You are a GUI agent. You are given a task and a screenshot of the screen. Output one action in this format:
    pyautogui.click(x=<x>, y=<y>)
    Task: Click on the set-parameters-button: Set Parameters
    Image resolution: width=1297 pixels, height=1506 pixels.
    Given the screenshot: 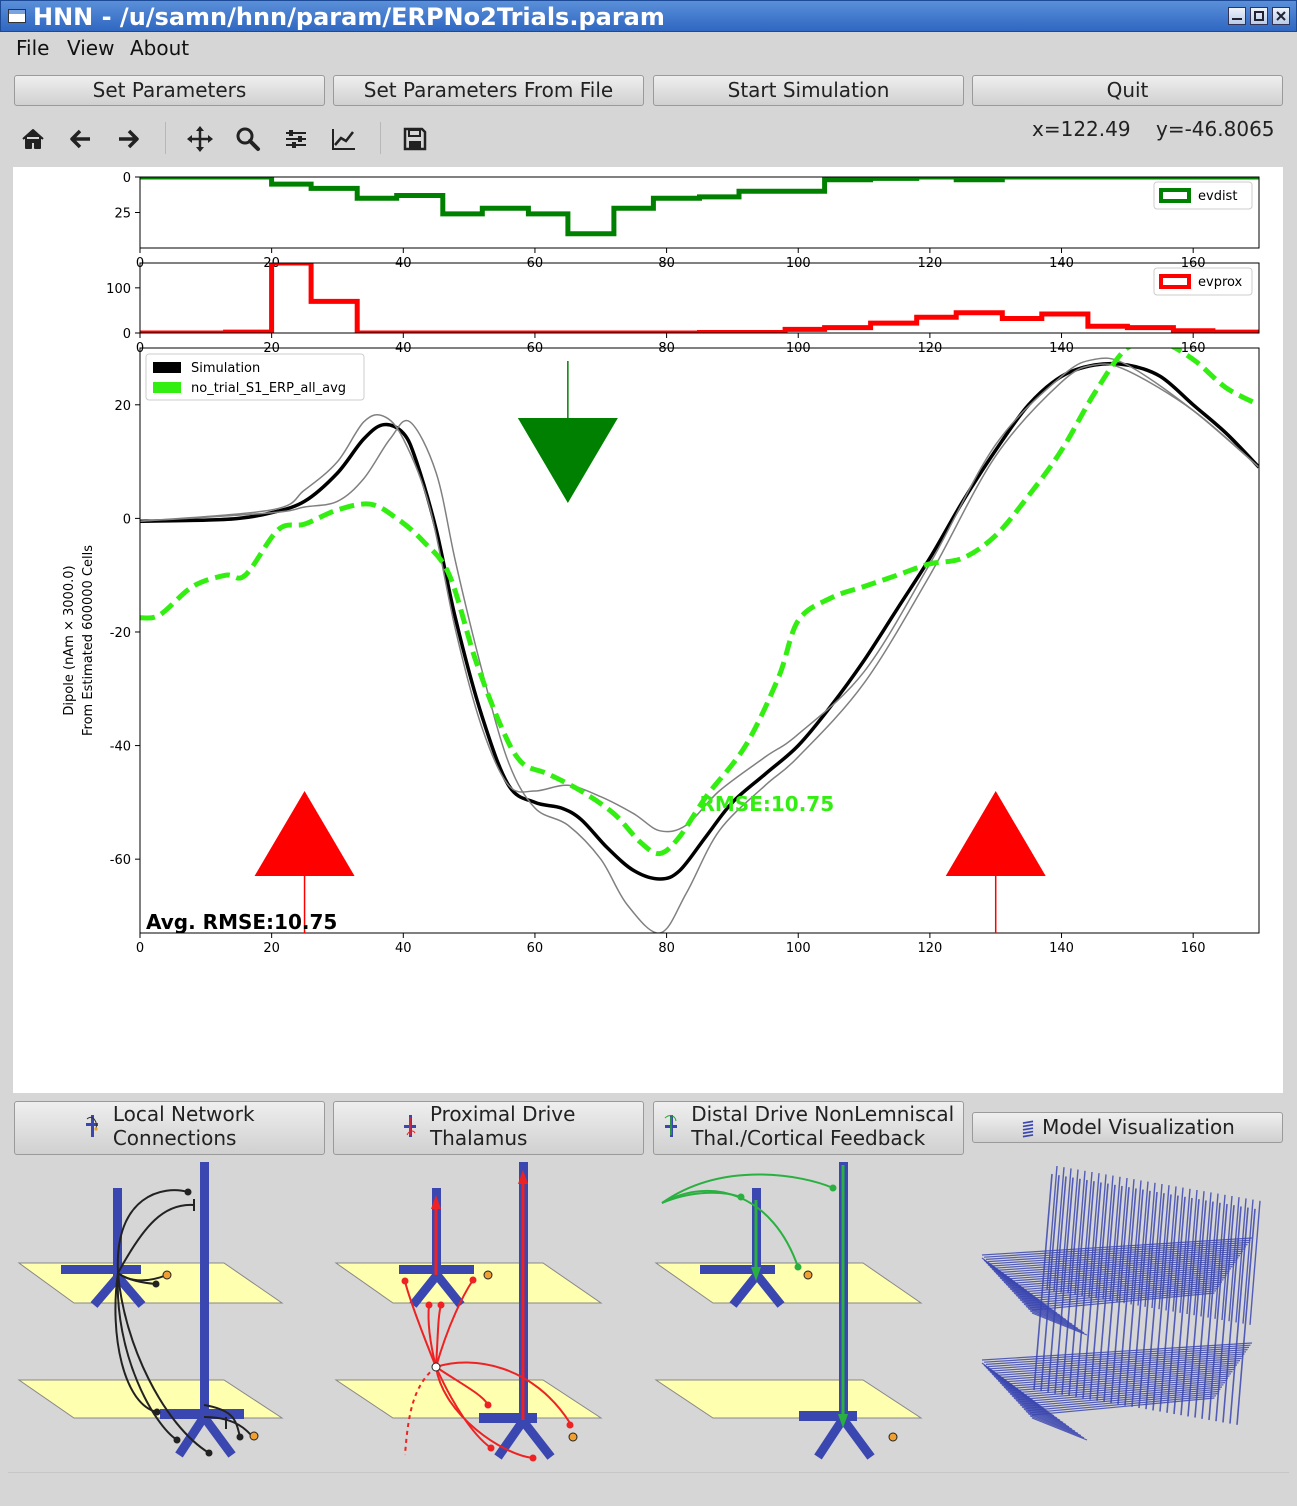 What is the action you would take?
    pyautogui.click(x=169, y=90)
    